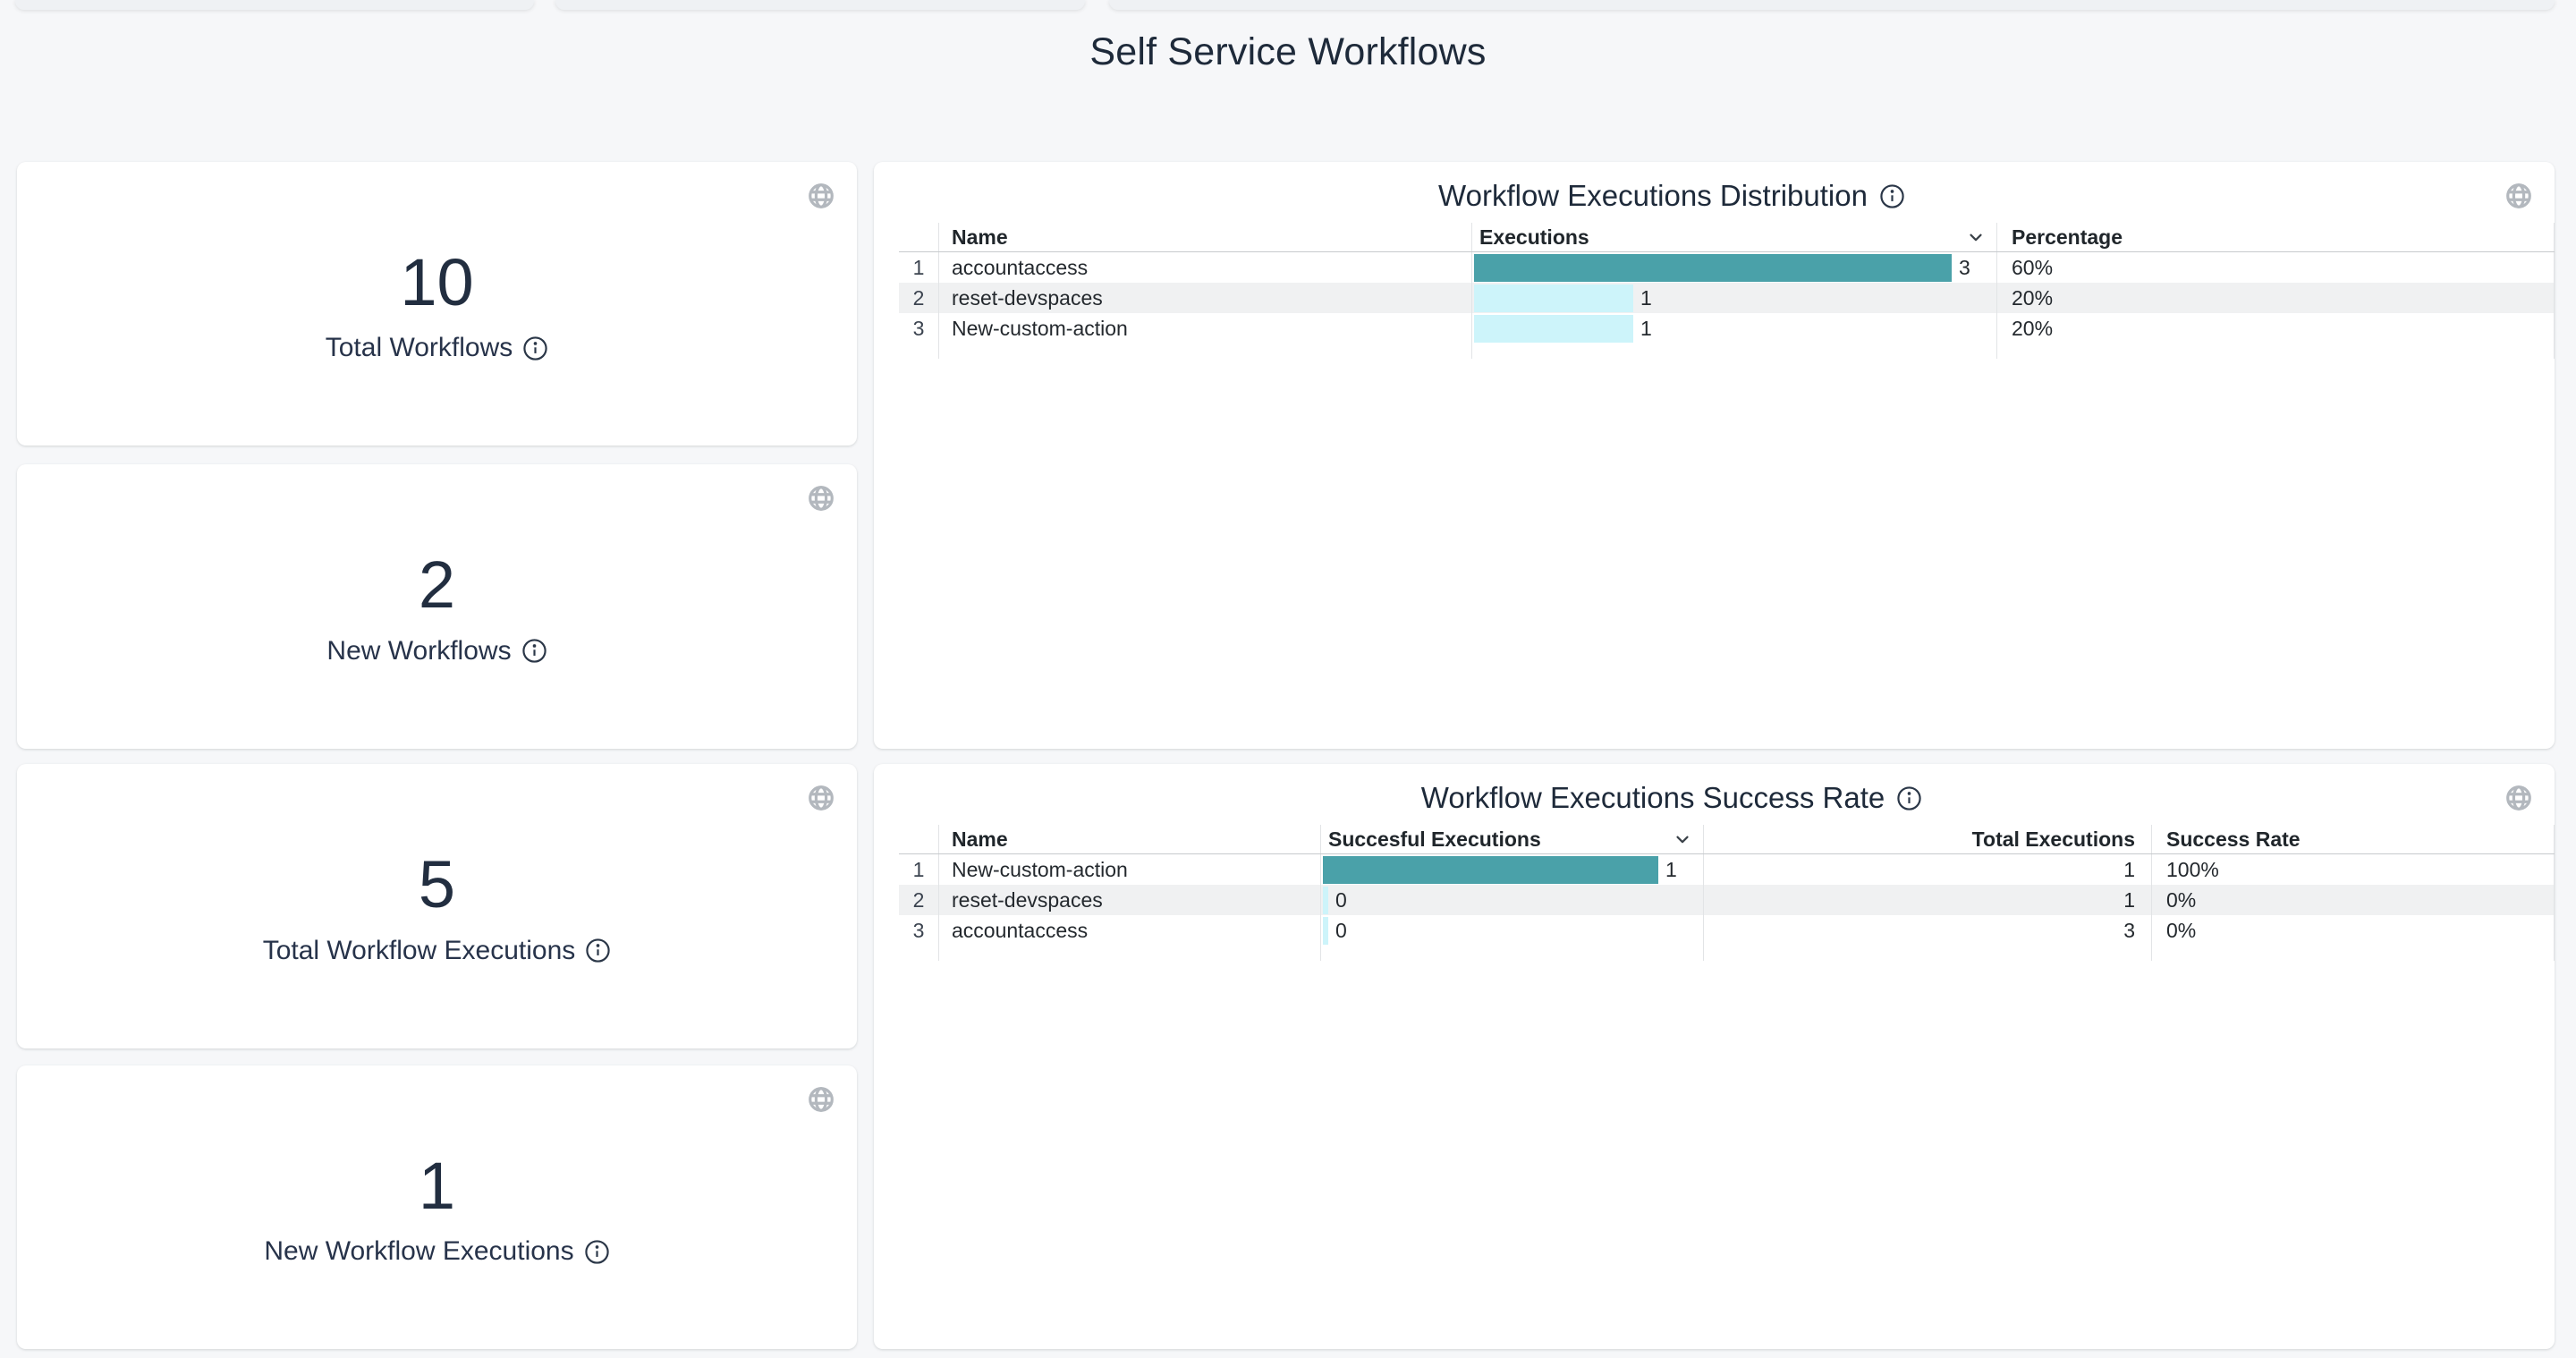  Describe the element at coordinates (437, 885) in the screenshot. I see `stat-value: 5` at that location.